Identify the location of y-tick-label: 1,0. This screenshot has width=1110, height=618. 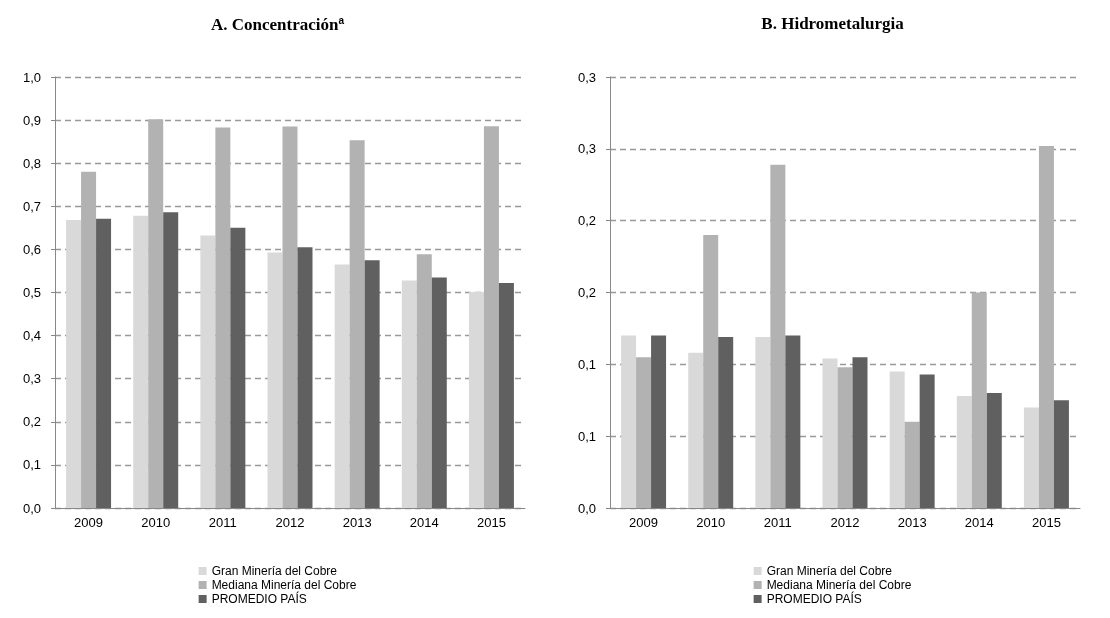
(31, 77).